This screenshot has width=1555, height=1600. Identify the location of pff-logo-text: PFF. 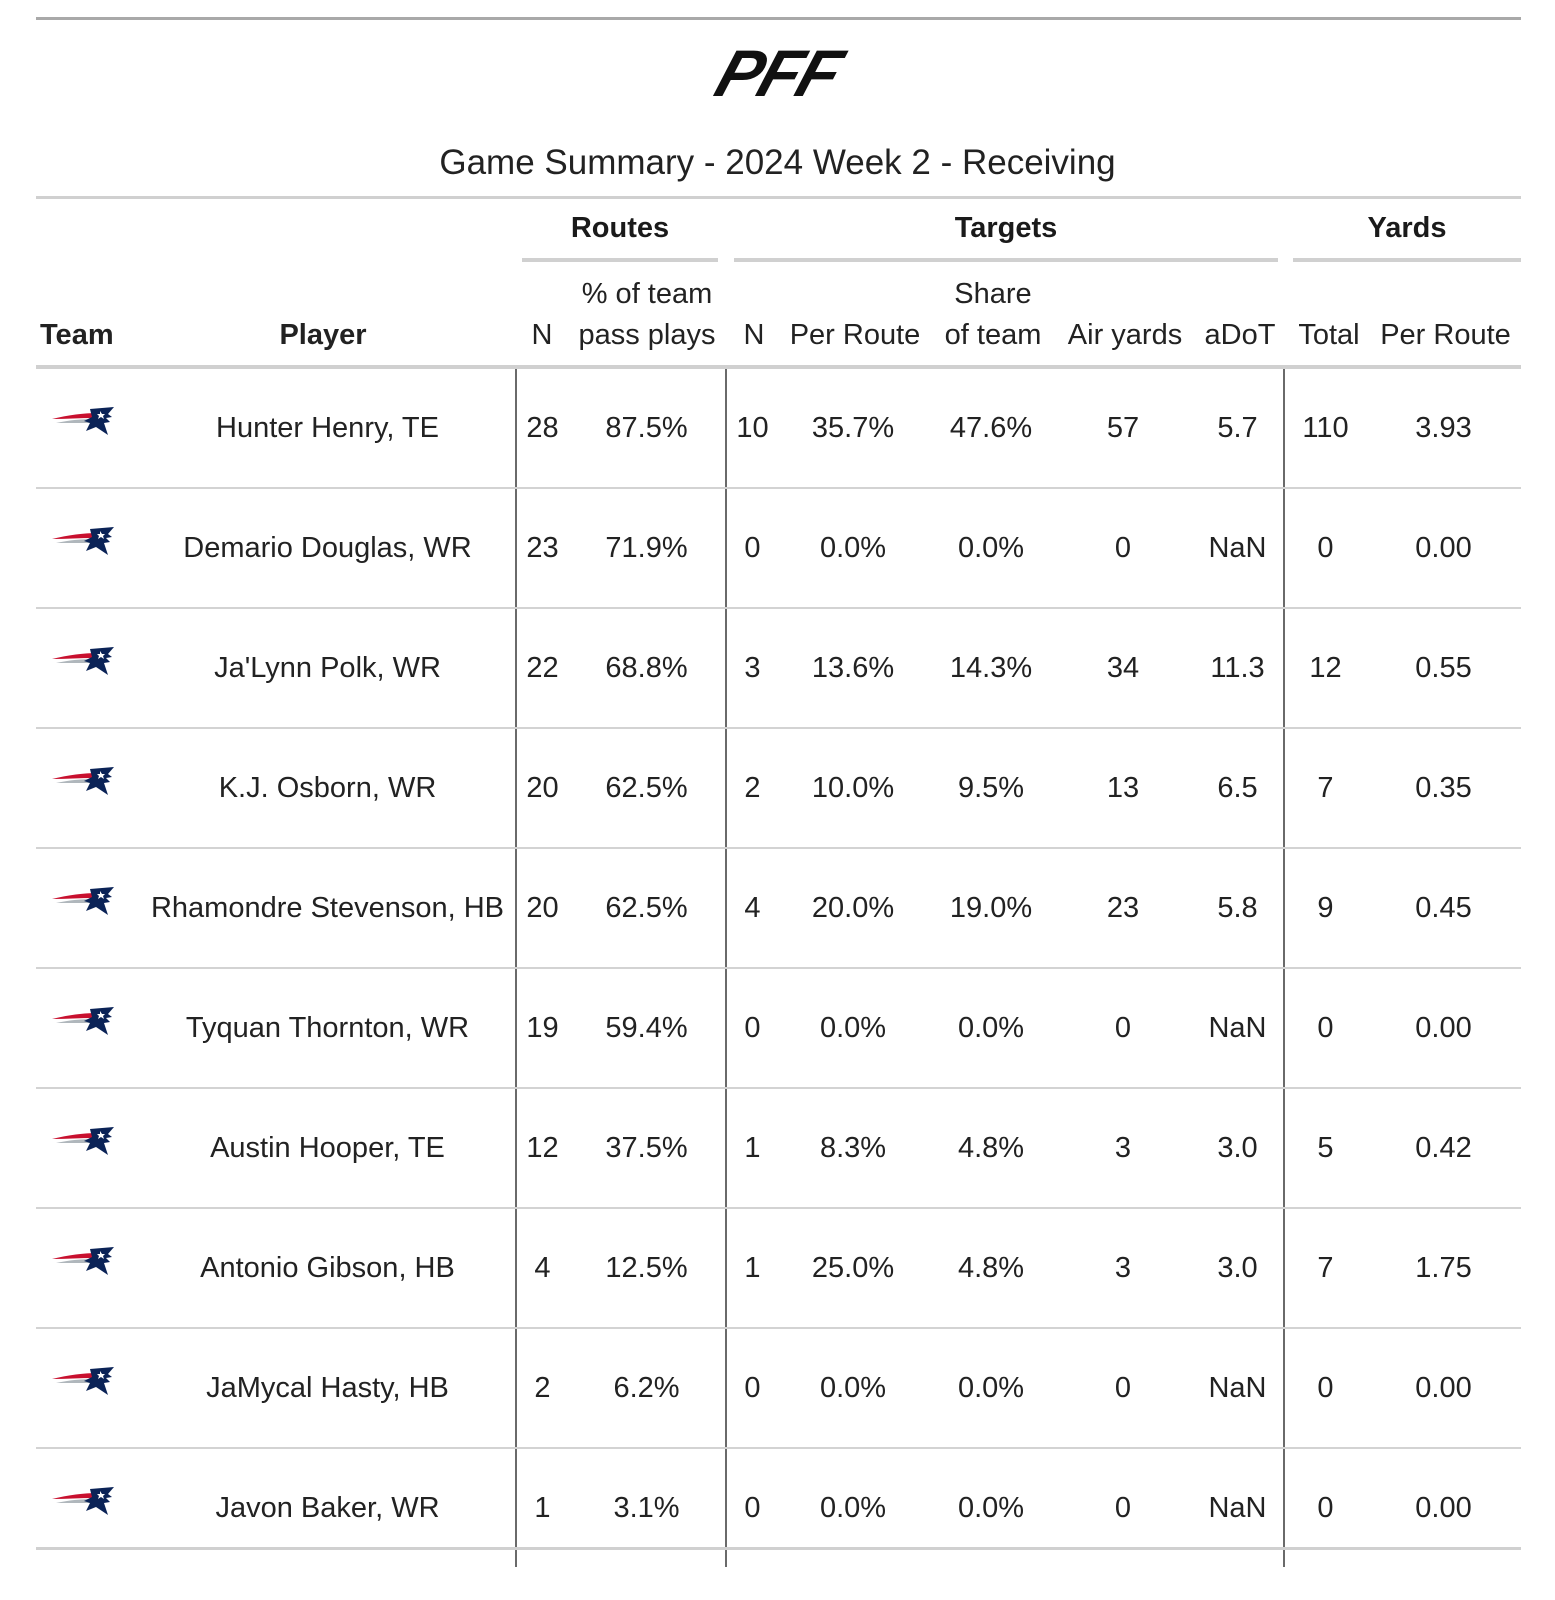
(780, 73).